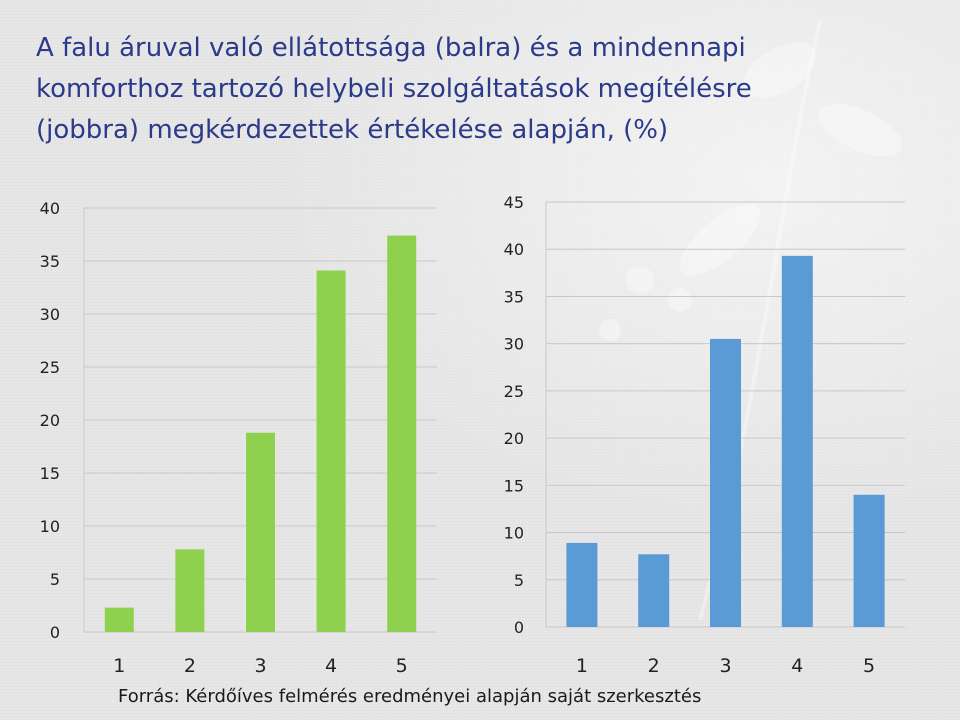 The height and width of the screenshot is (720, 960). What do you see at coordinates (50, 261) in the screenshot?
I see `y-tick-label-left-35: 35` at bounding box center [50, 261].